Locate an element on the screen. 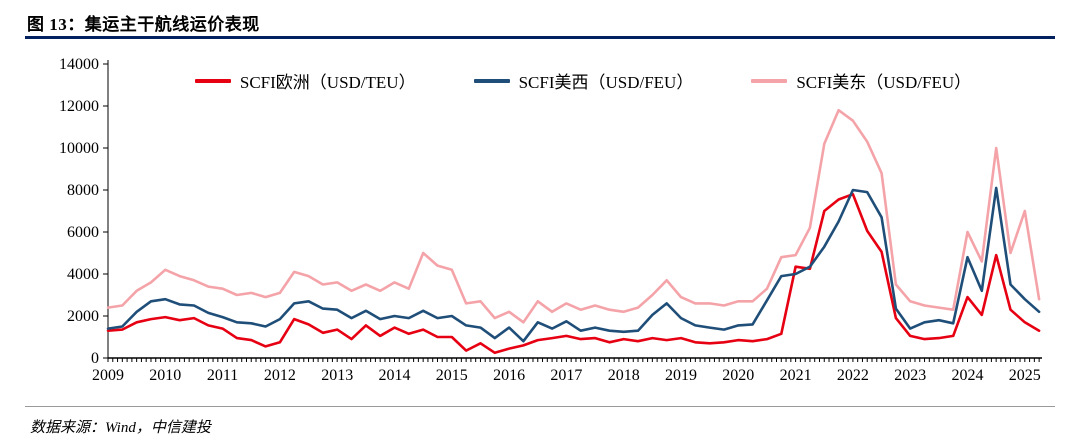 The width and height of the screenshot is (1080, 442). legend-label-useast: SCFI美东（USD/FEU） is located at coordinates (884, 82).